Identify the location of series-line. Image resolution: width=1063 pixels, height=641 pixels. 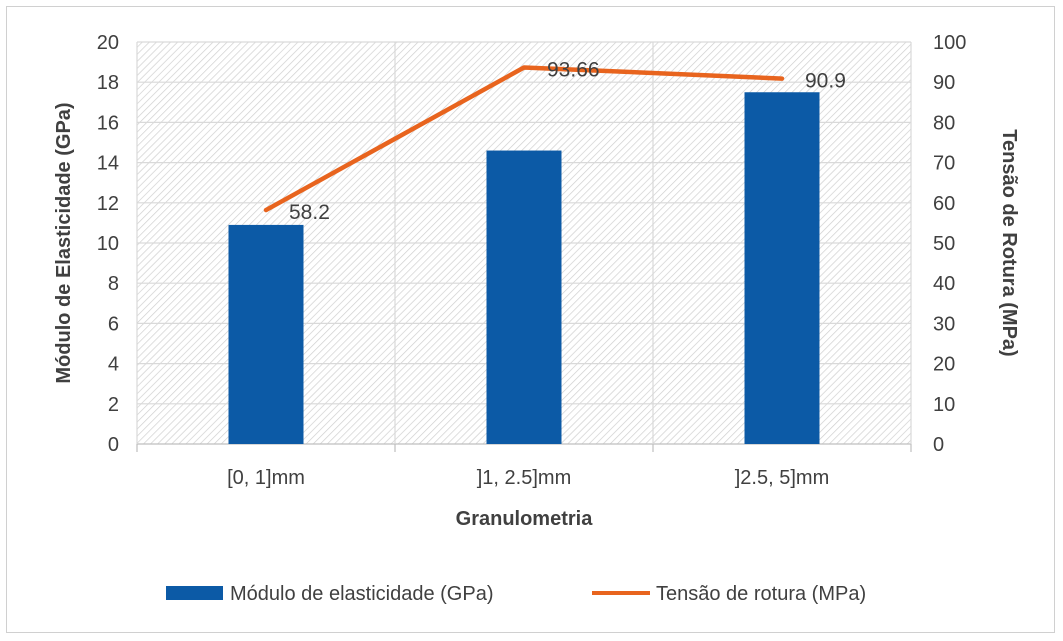
(524, 139).